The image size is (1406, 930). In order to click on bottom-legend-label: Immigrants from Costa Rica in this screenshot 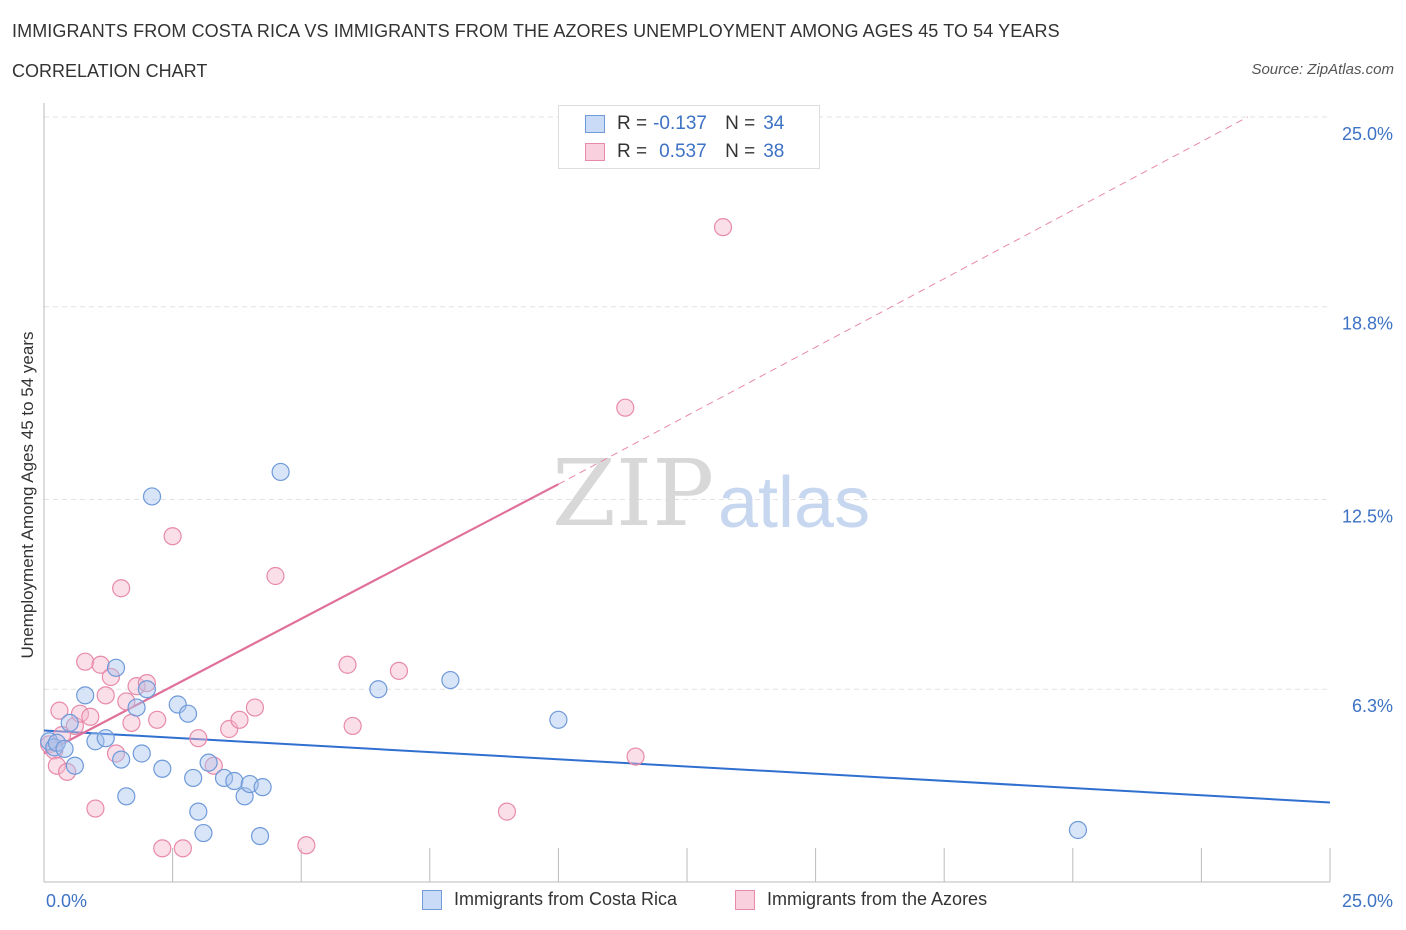, I will do `click(566, 899)`.